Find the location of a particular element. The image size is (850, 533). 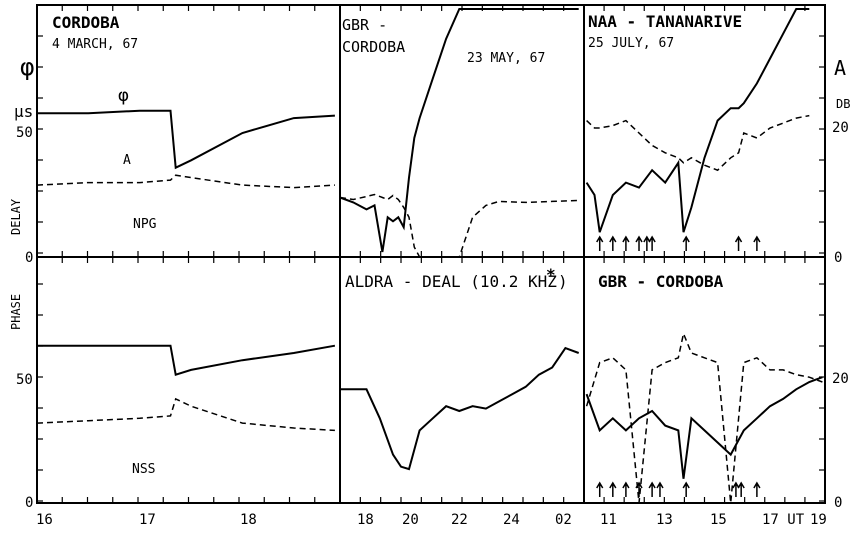

left-axis-phi: φ is located at coordinates (27, 67).